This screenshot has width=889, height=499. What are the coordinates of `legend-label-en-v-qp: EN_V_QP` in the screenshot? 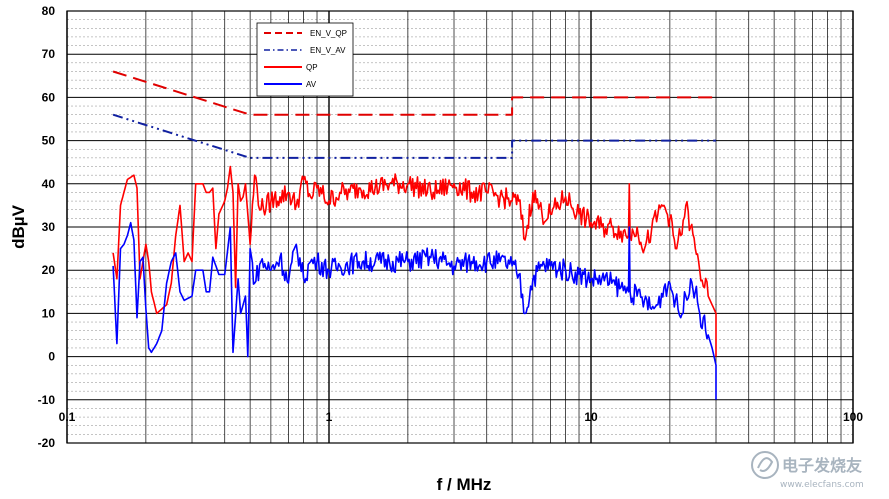 It's located at (328, 33).